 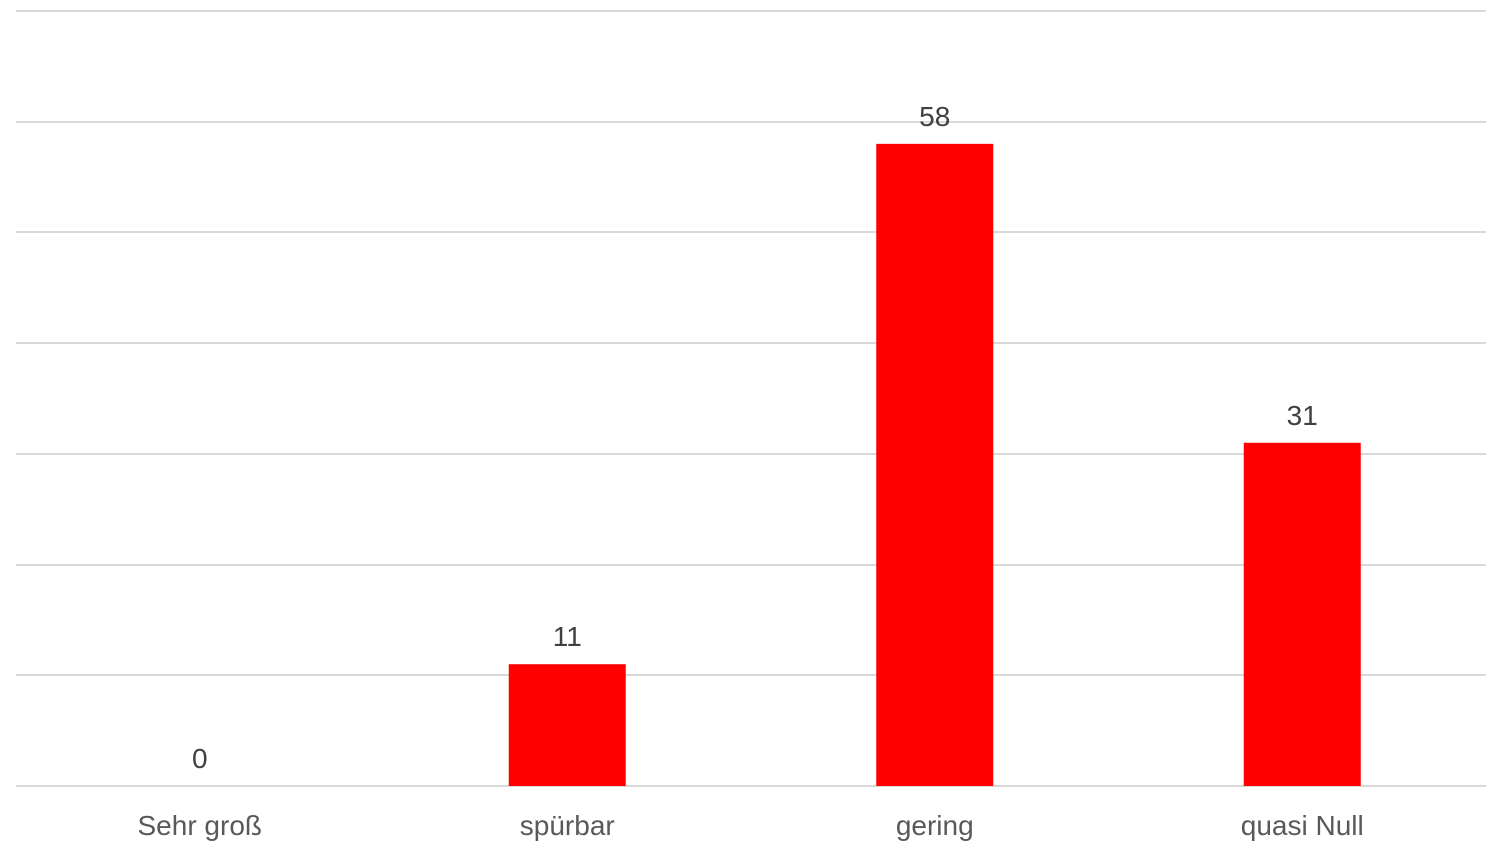 What do you see at coordinates (934, 116) in the screenshot?
I see `data-label-2: 58` at bounding box center [934, 116].